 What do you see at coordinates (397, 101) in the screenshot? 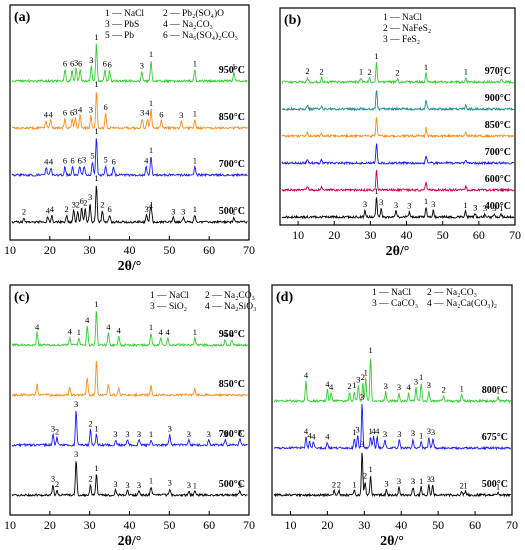
I see `trace-900: 900°C` at bounding box center [397, 101].